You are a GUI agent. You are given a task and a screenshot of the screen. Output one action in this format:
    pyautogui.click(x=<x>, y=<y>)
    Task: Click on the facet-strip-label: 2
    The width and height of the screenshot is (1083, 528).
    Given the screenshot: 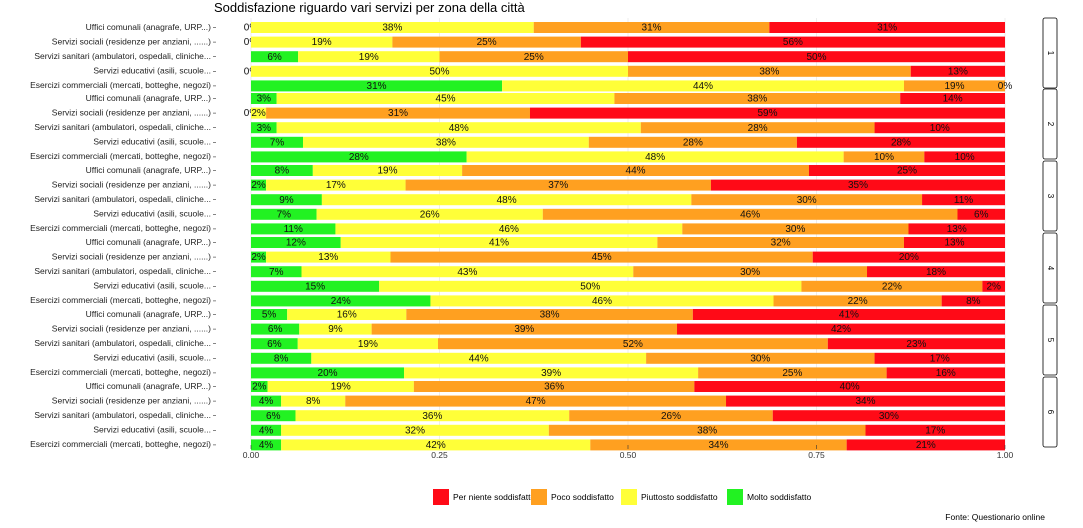 What is the action you would take?
    pyautogui.click(x=1050, y=124)
    